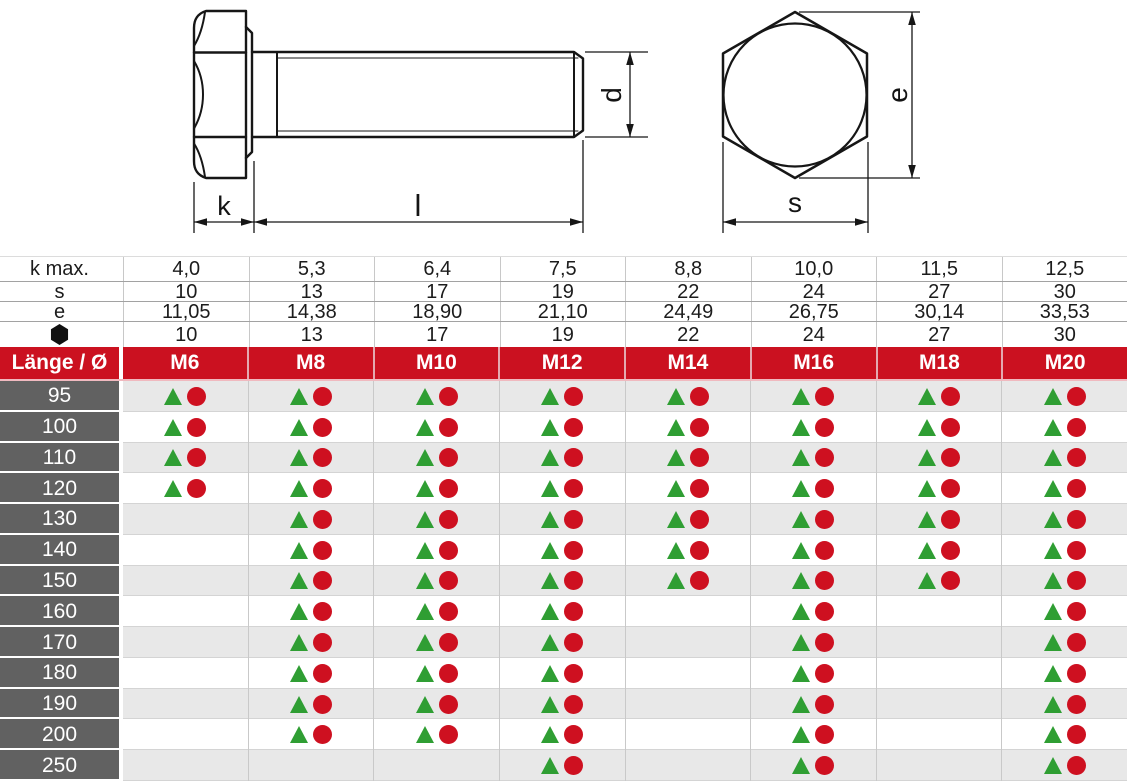 This screenshot has height=781, width=1127. Describe the element at coordinates (59, 519) in the screenshot. I see `length-label: 130` at that location.